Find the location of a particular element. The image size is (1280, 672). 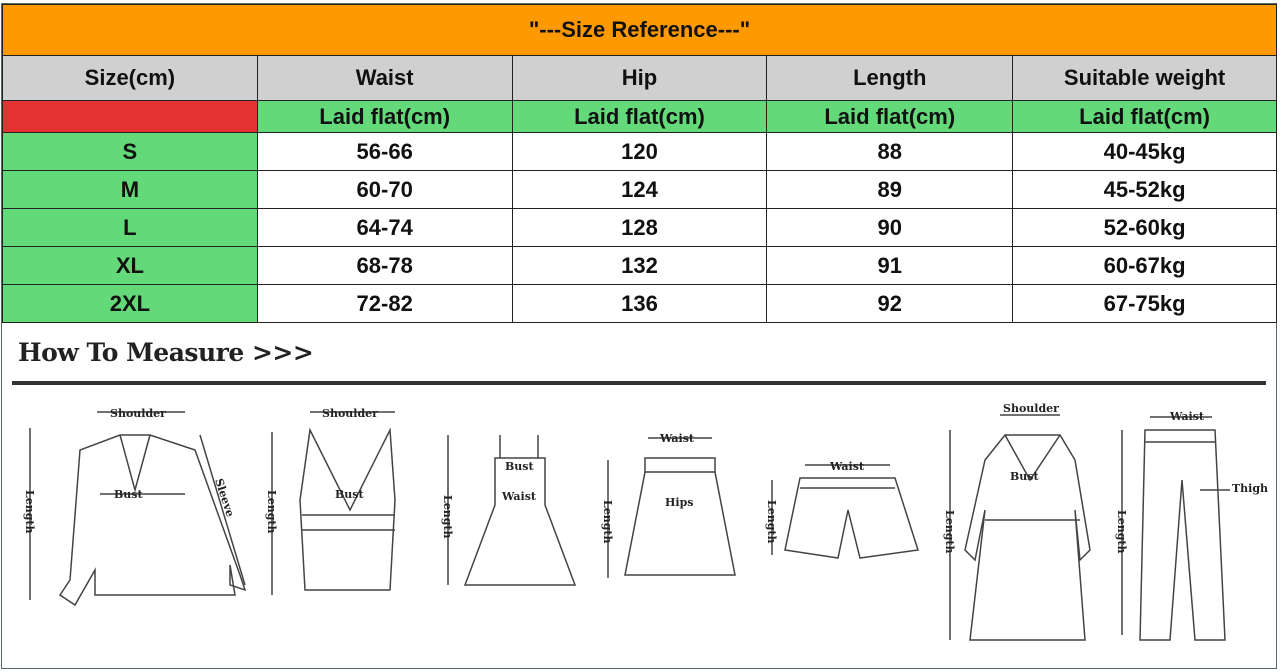

skirt-illustration: Waist Hips Length is located at coordinates (668, 505).